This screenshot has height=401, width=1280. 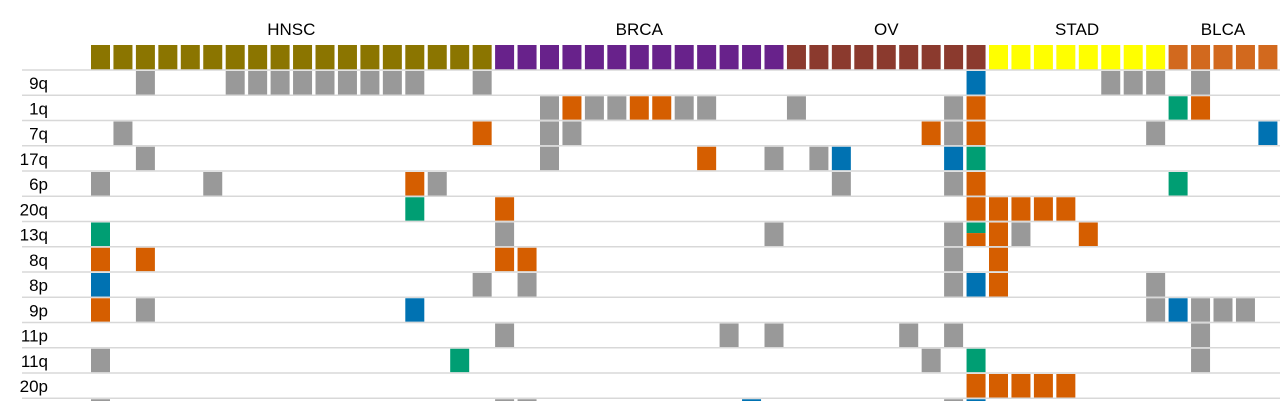 What do you see at coordinates (34, 361) in the screenshot?
I see `row-label: 11q` at bounding box center [34, 361].